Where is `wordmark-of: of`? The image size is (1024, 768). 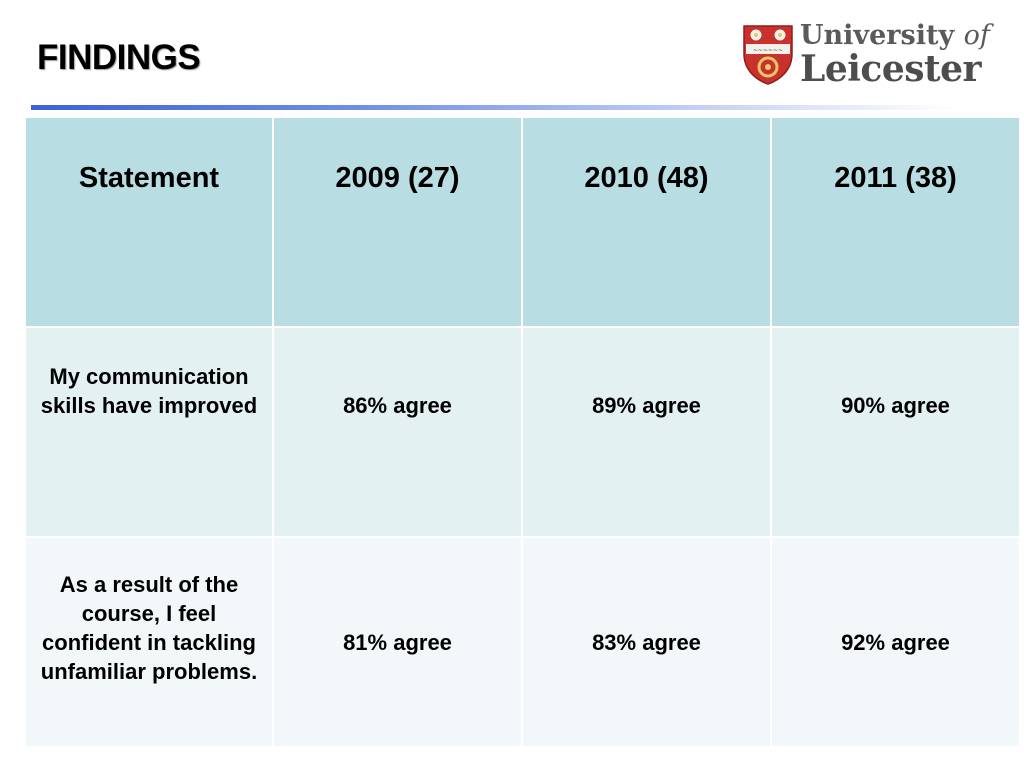 wordmark-of: of is located at coordinates (976, 35).